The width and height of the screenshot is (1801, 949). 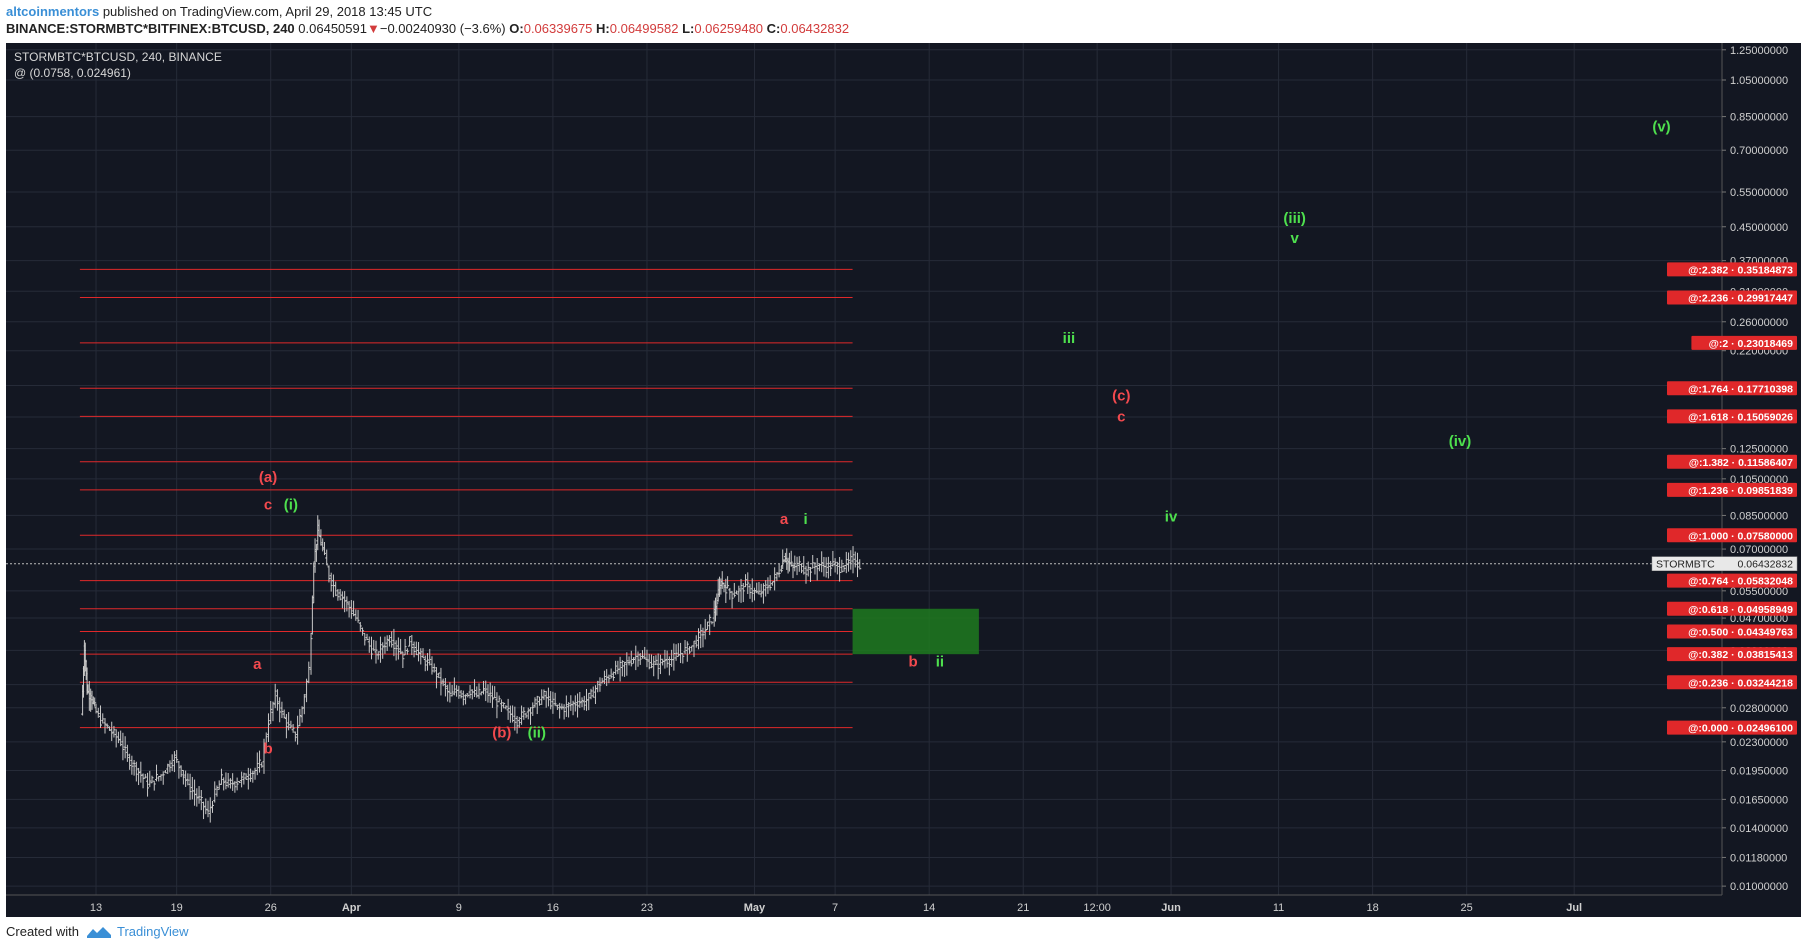 I want to click on wave-label: ii, so click(x=940, y=662).